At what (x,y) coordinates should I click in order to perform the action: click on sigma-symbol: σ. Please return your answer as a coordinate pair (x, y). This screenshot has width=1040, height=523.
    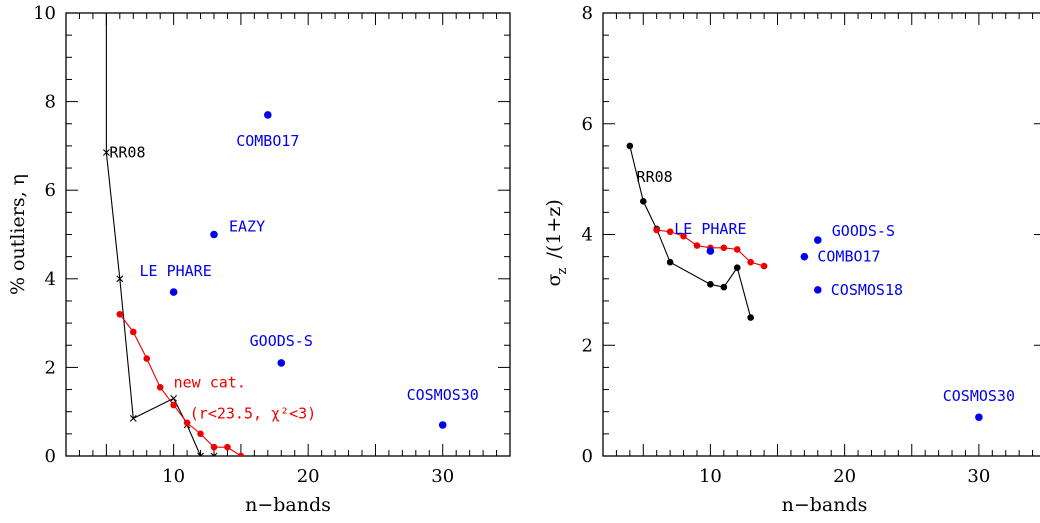
    Looking at the image, I should click on (554, 280).